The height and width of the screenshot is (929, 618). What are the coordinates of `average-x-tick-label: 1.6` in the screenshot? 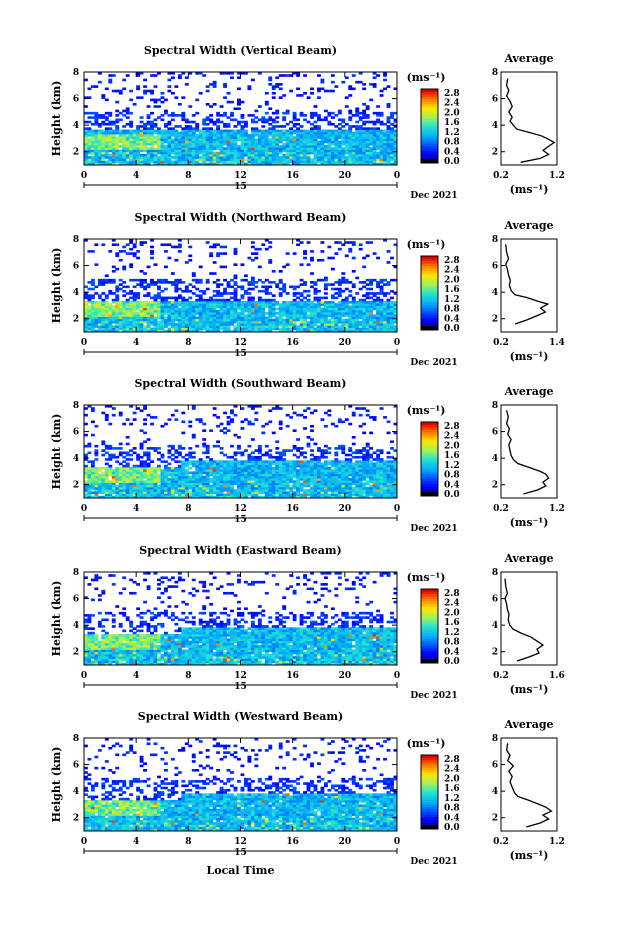 It's located at (557, 676).